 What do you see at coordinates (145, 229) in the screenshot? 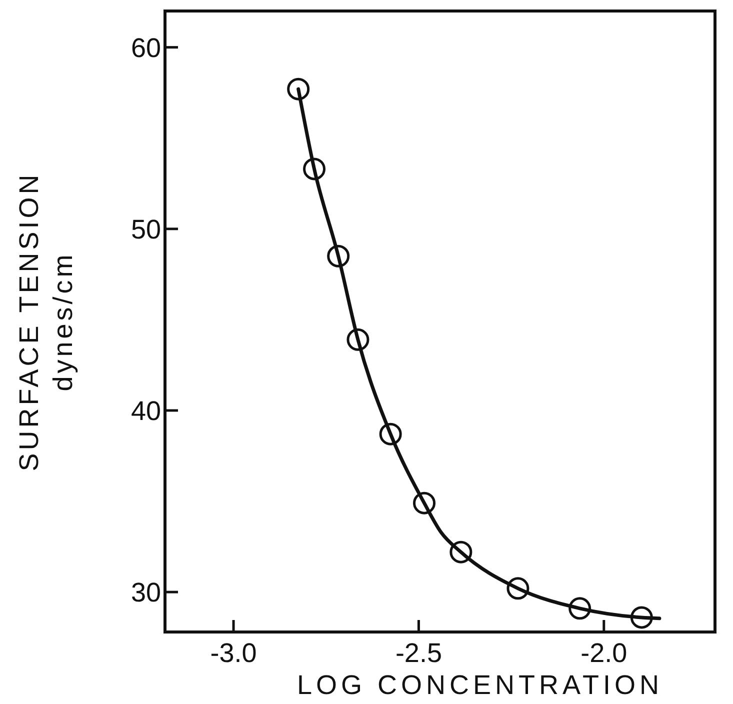
I see `y-tick-label: 50` at bounding box center [145, 229].